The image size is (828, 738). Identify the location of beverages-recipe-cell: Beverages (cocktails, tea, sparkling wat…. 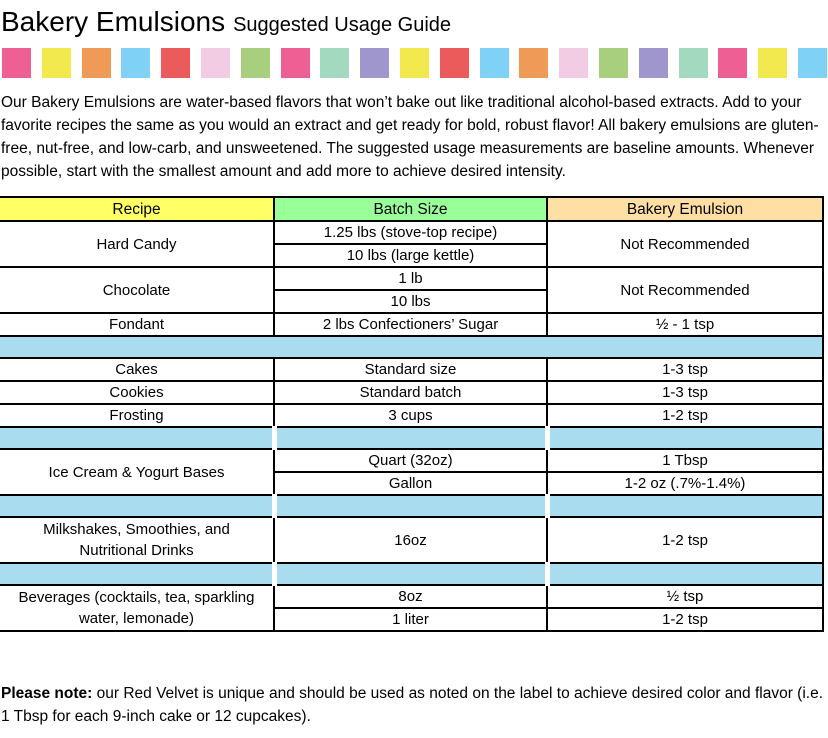
(137, 608).